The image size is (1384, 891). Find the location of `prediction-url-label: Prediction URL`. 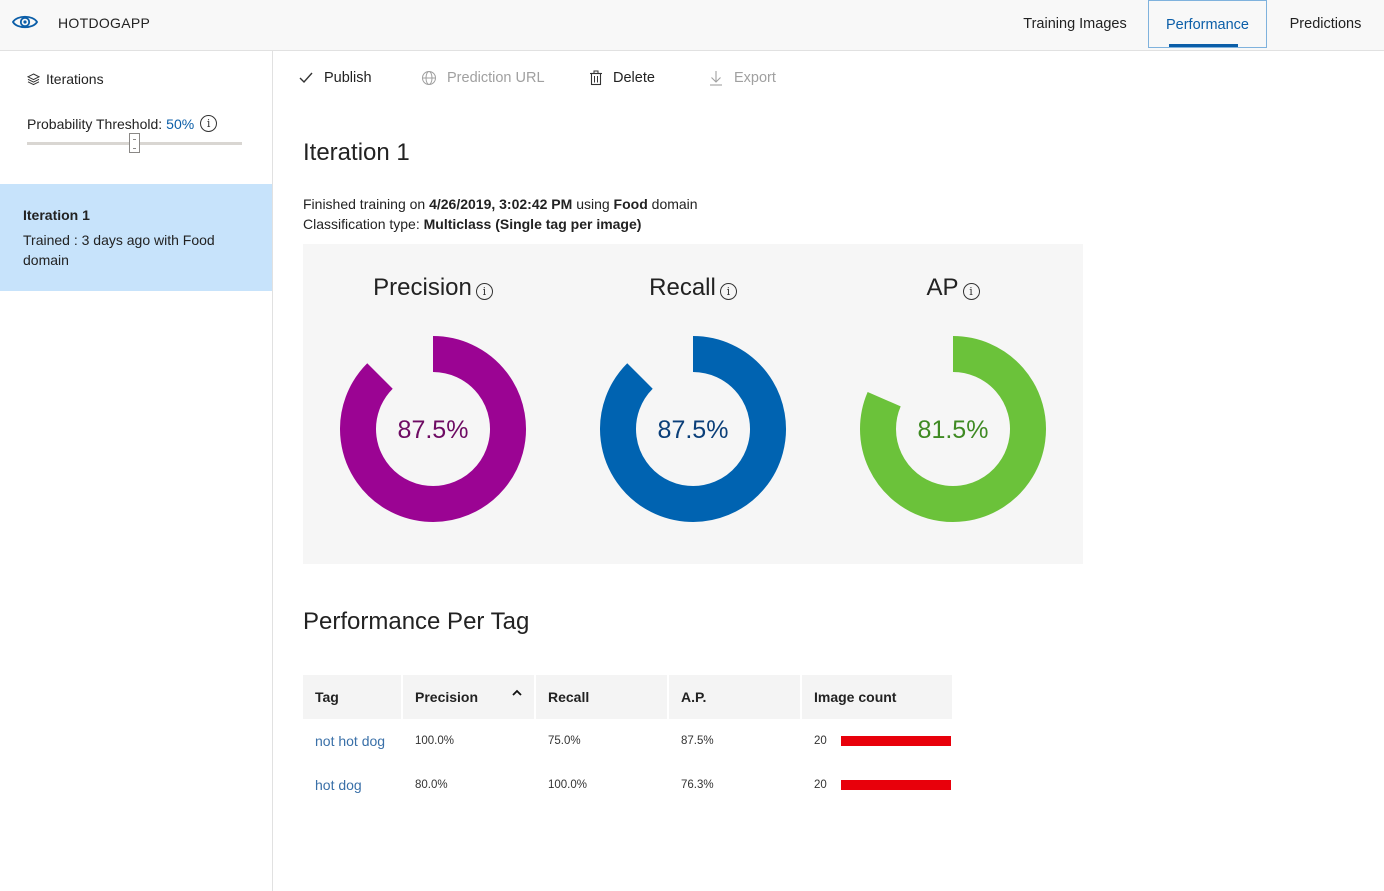

prediction-url-label: Prediction URL is located at coordinates (496, 78).